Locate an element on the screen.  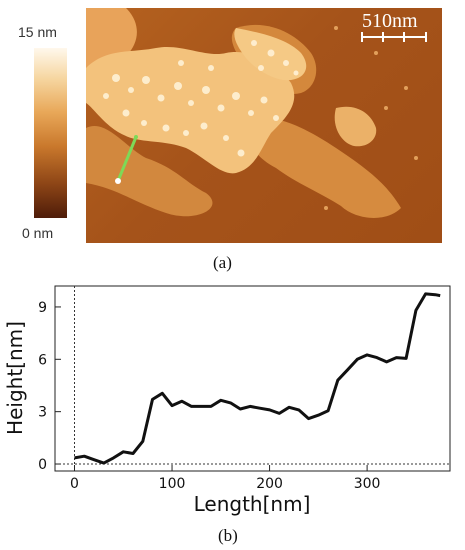
scale-bar-label: 510nm is located at coordinates (390, 21).